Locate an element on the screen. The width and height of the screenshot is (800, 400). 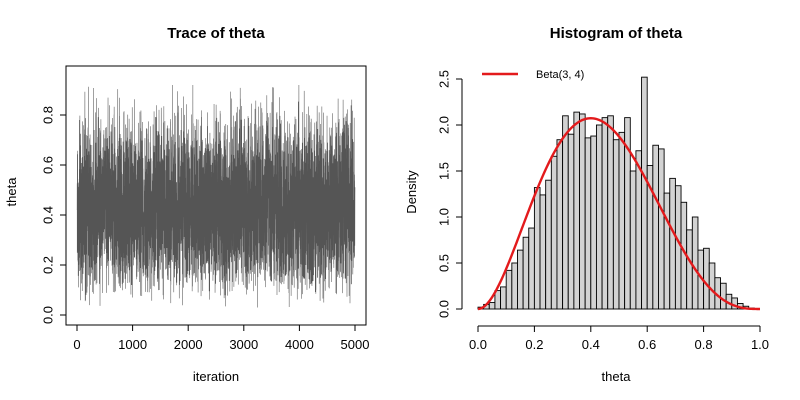
hist-x-tick-label: 0.6 is located at coordinates (647, 344).